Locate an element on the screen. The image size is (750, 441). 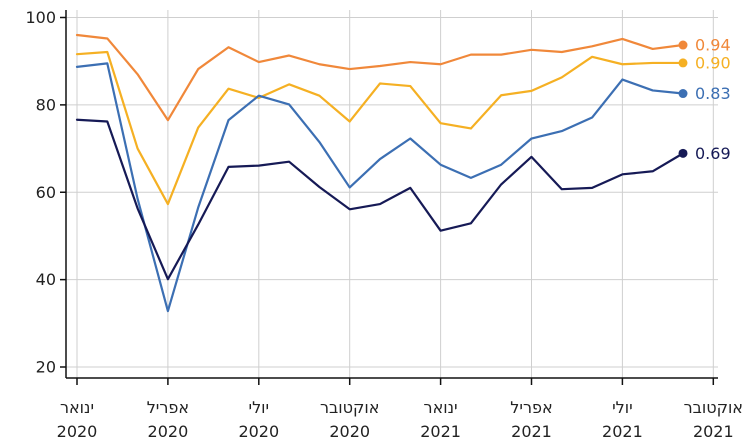
series-end-label: 0.83 is located at coordinates (713, 93).